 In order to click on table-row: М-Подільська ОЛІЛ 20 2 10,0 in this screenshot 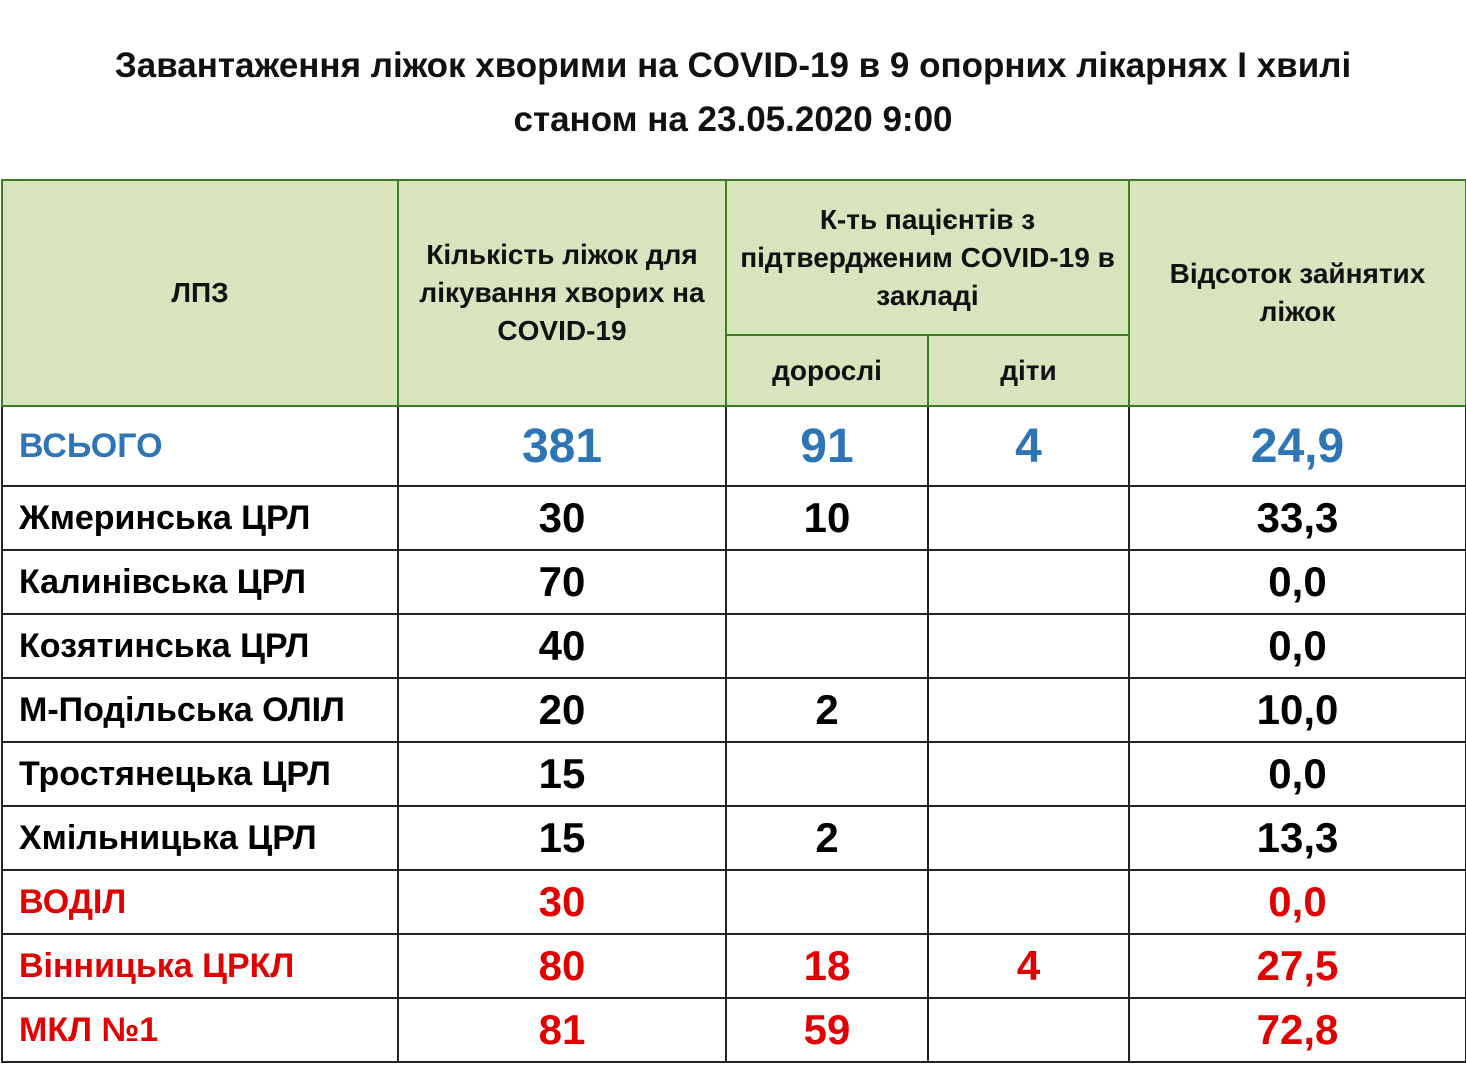, I will do `click(733, 710)`.